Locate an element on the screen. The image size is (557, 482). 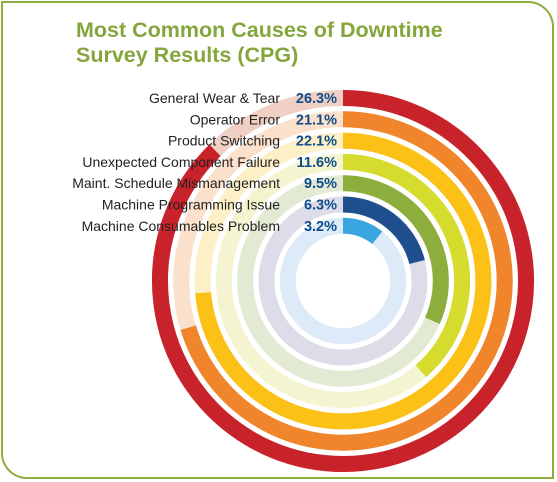
chart-subtitle: Survey Results (CPG) is located at coordinates (187, 55).